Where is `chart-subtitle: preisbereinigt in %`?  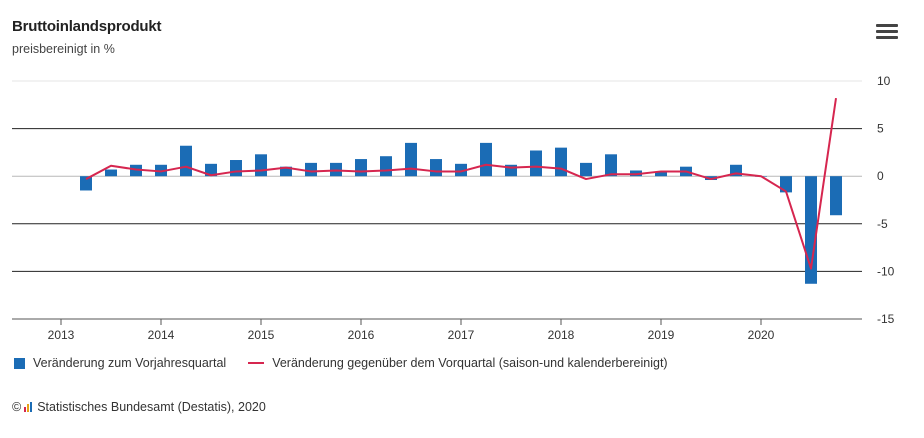
chart-subtitle: preisbereinigt in % is located at coordinates (63, 49).